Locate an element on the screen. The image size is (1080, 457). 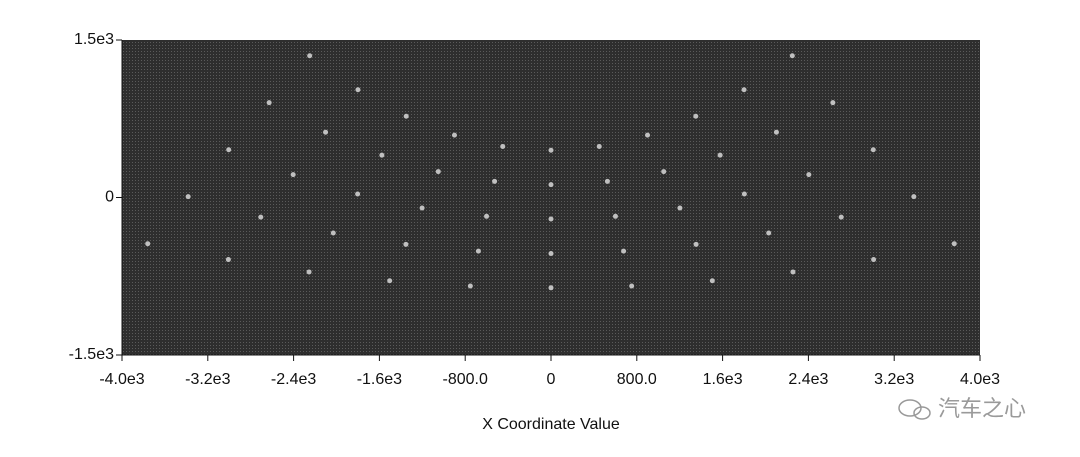
x-tick-label: 3.2e3 is located at coordinates (894, 379).